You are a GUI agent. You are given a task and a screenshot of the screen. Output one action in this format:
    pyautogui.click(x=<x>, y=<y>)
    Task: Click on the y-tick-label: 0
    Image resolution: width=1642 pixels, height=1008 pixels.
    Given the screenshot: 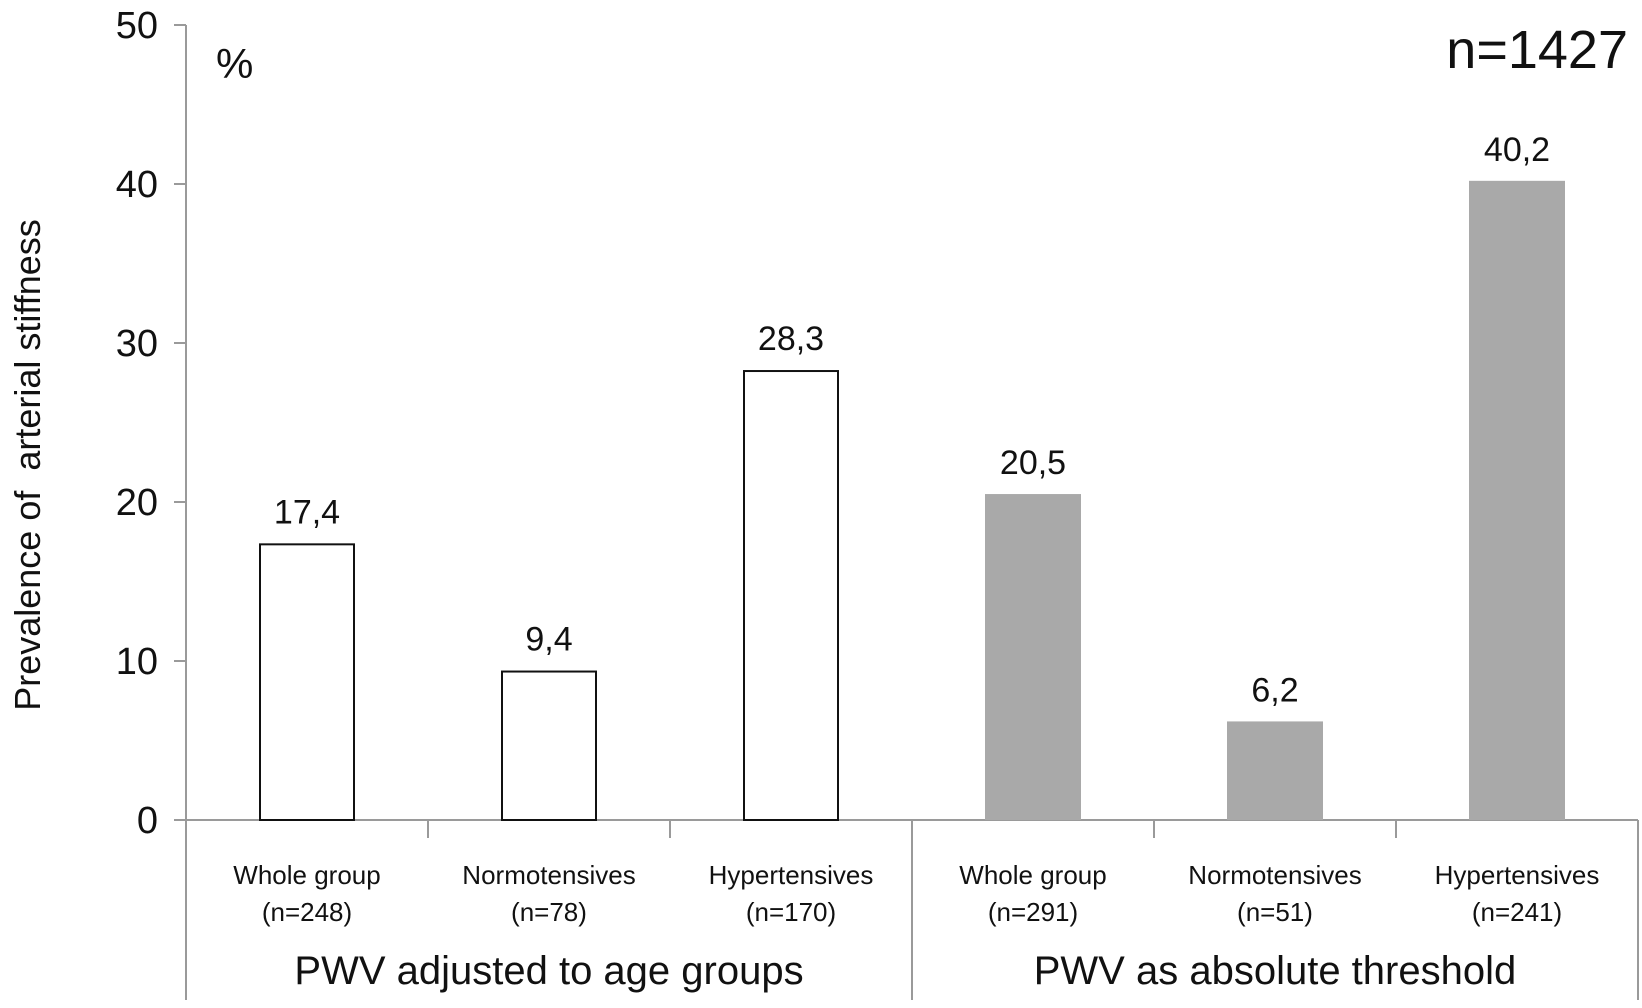 What is the action you would take?
    pyautogui.click(x=147, y=821)
    